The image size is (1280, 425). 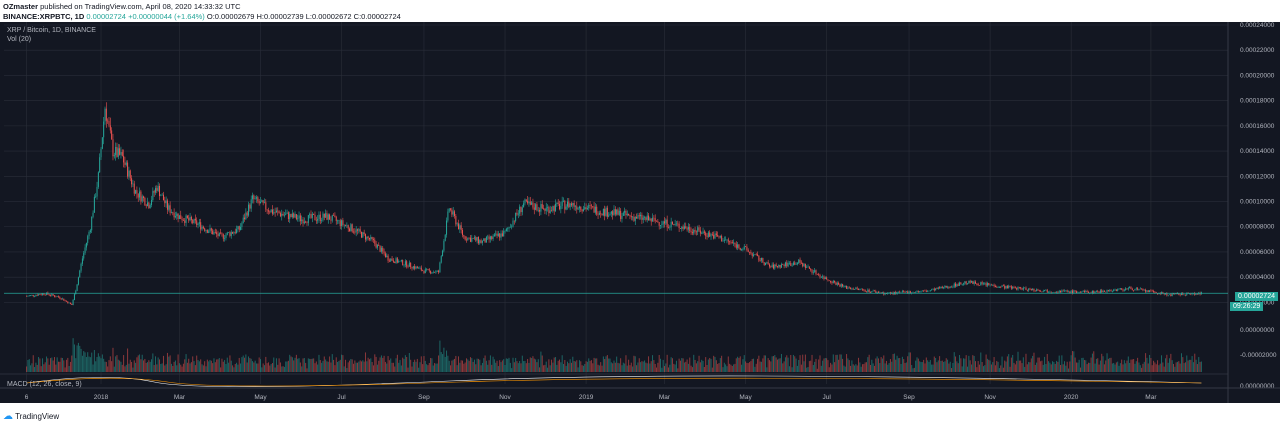 What do you see at coordinates (44, 384) in the screenshot?
I see `macd-legend: MACD (12, 26, close, 9)` at bounding box center [44, 384].